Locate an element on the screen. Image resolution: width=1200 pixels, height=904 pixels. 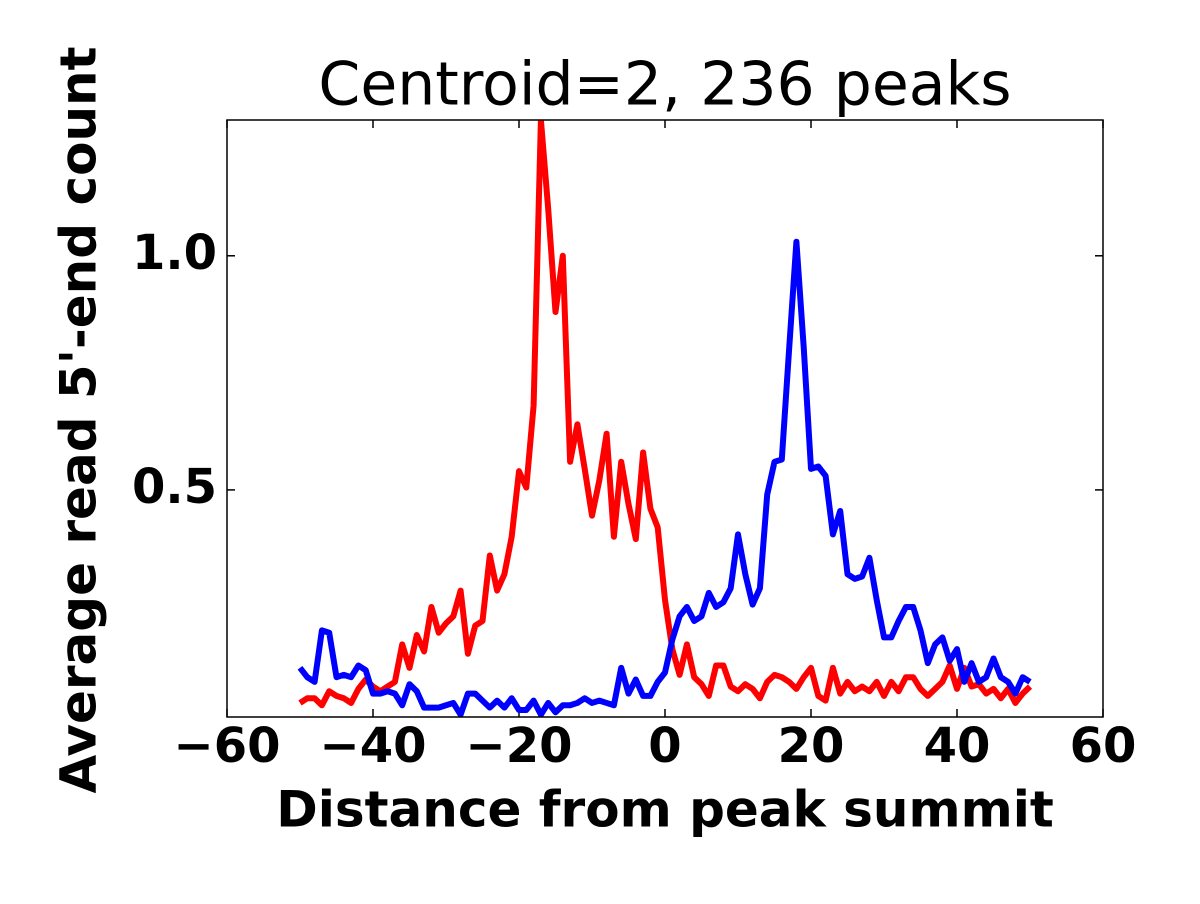
x-tick-label: −40 is located at coordinates (372, 746).